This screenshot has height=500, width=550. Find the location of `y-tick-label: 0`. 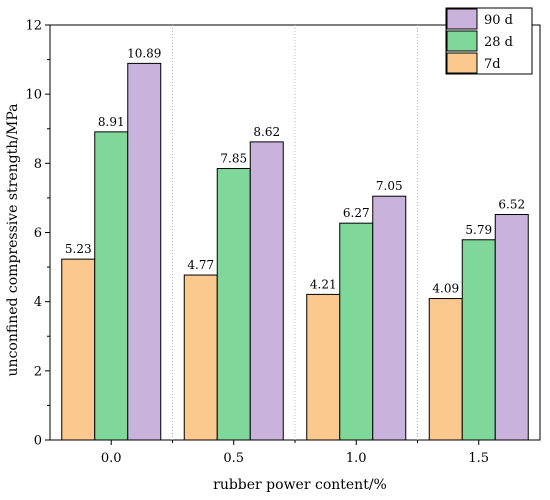

y-tick-label: 0 is located at coordinates (38, 441).